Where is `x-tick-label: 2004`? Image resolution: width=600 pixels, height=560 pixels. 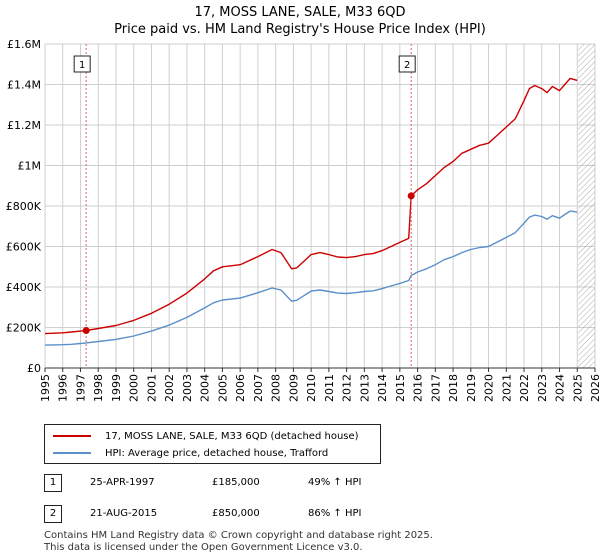 x-tick-label: 2004 is located at coordinates (205, 388).